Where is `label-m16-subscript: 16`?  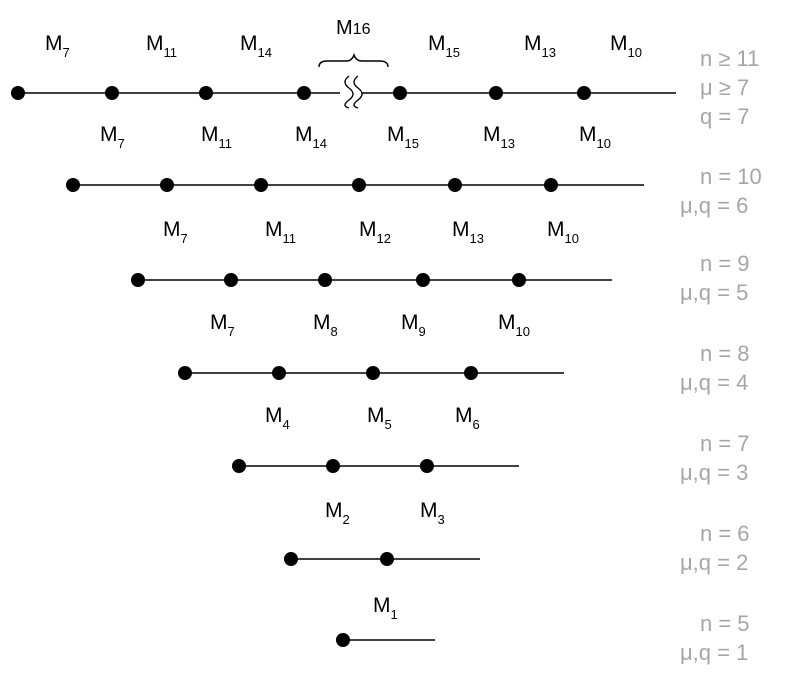
label-m16-subscript: 16 is located at coordinates (362, 29).